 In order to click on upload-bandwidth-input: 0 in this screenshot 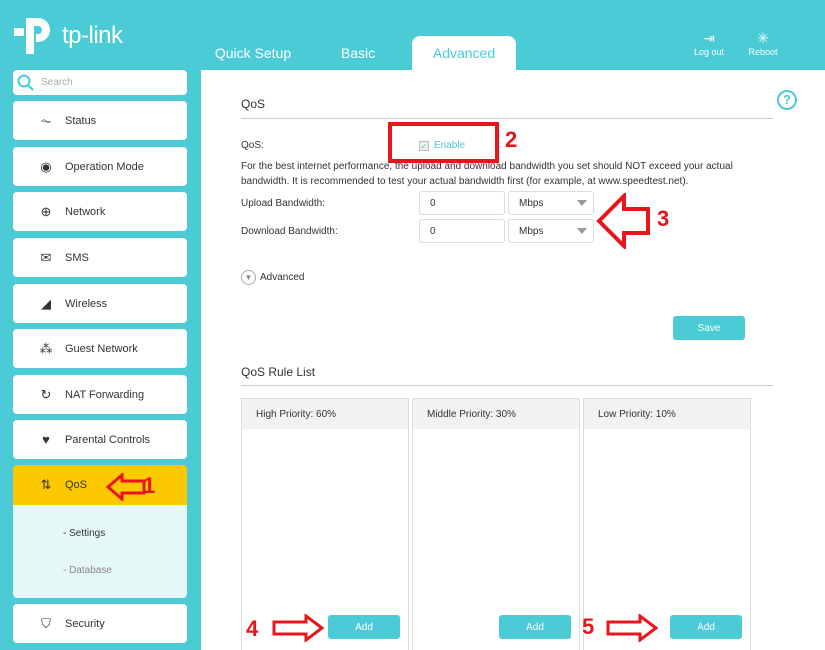, I will do `click(462, 203)`.